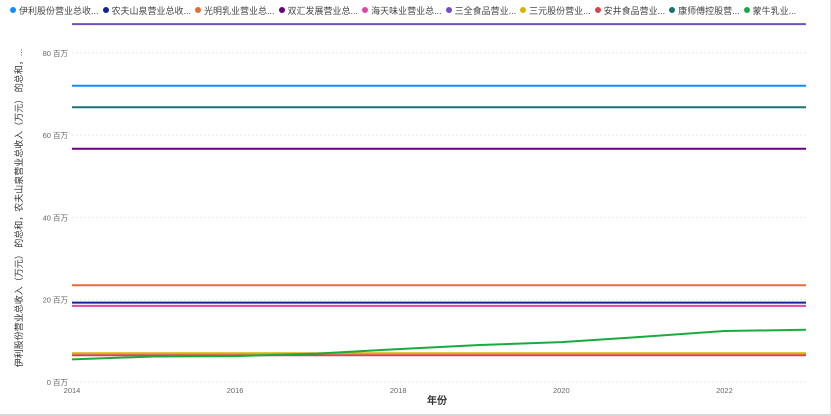 The height and width of the screenshot is (416, 831). I want to click on x-axis-title: 年份, so click(437, 400).